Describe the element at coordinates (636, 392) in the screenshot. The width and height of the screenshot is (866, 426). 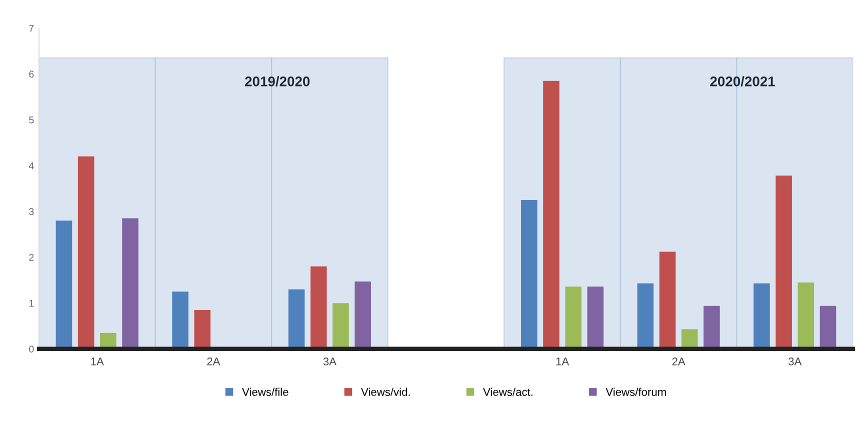
I see `legend-label: Views/forum` at that location.